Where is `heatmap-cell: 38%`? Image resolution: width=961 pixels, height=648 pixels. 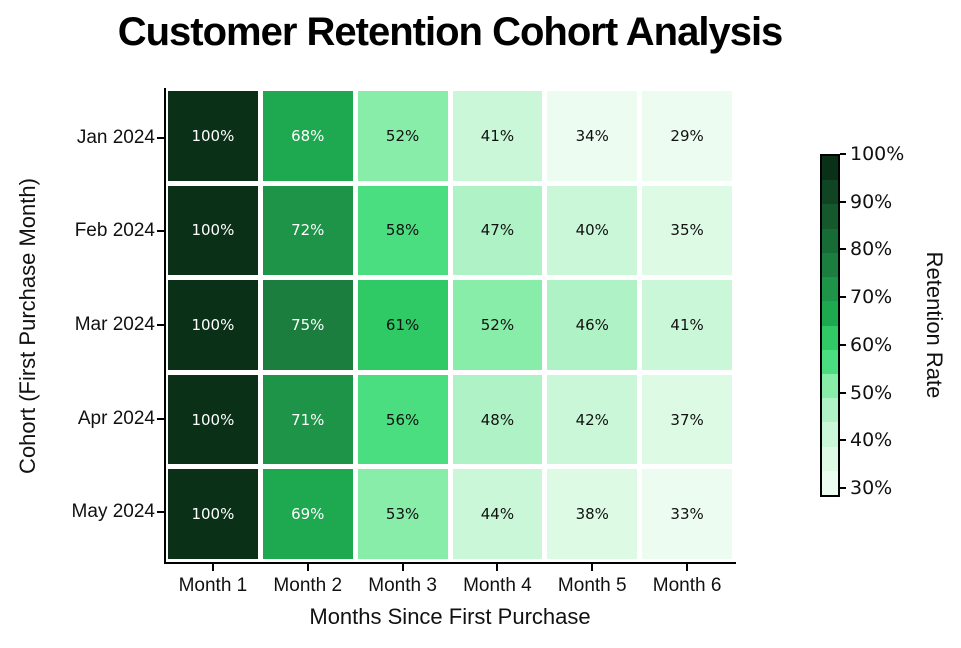
heatmap-cell: 38% is located at coordinates (592, 514).